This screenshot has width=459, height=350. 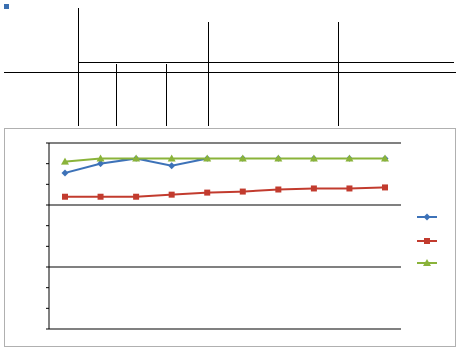 What do you see at coordinates (266, 62) in the screenshot?
I see `header-divider` at bounding box center [266, 62].